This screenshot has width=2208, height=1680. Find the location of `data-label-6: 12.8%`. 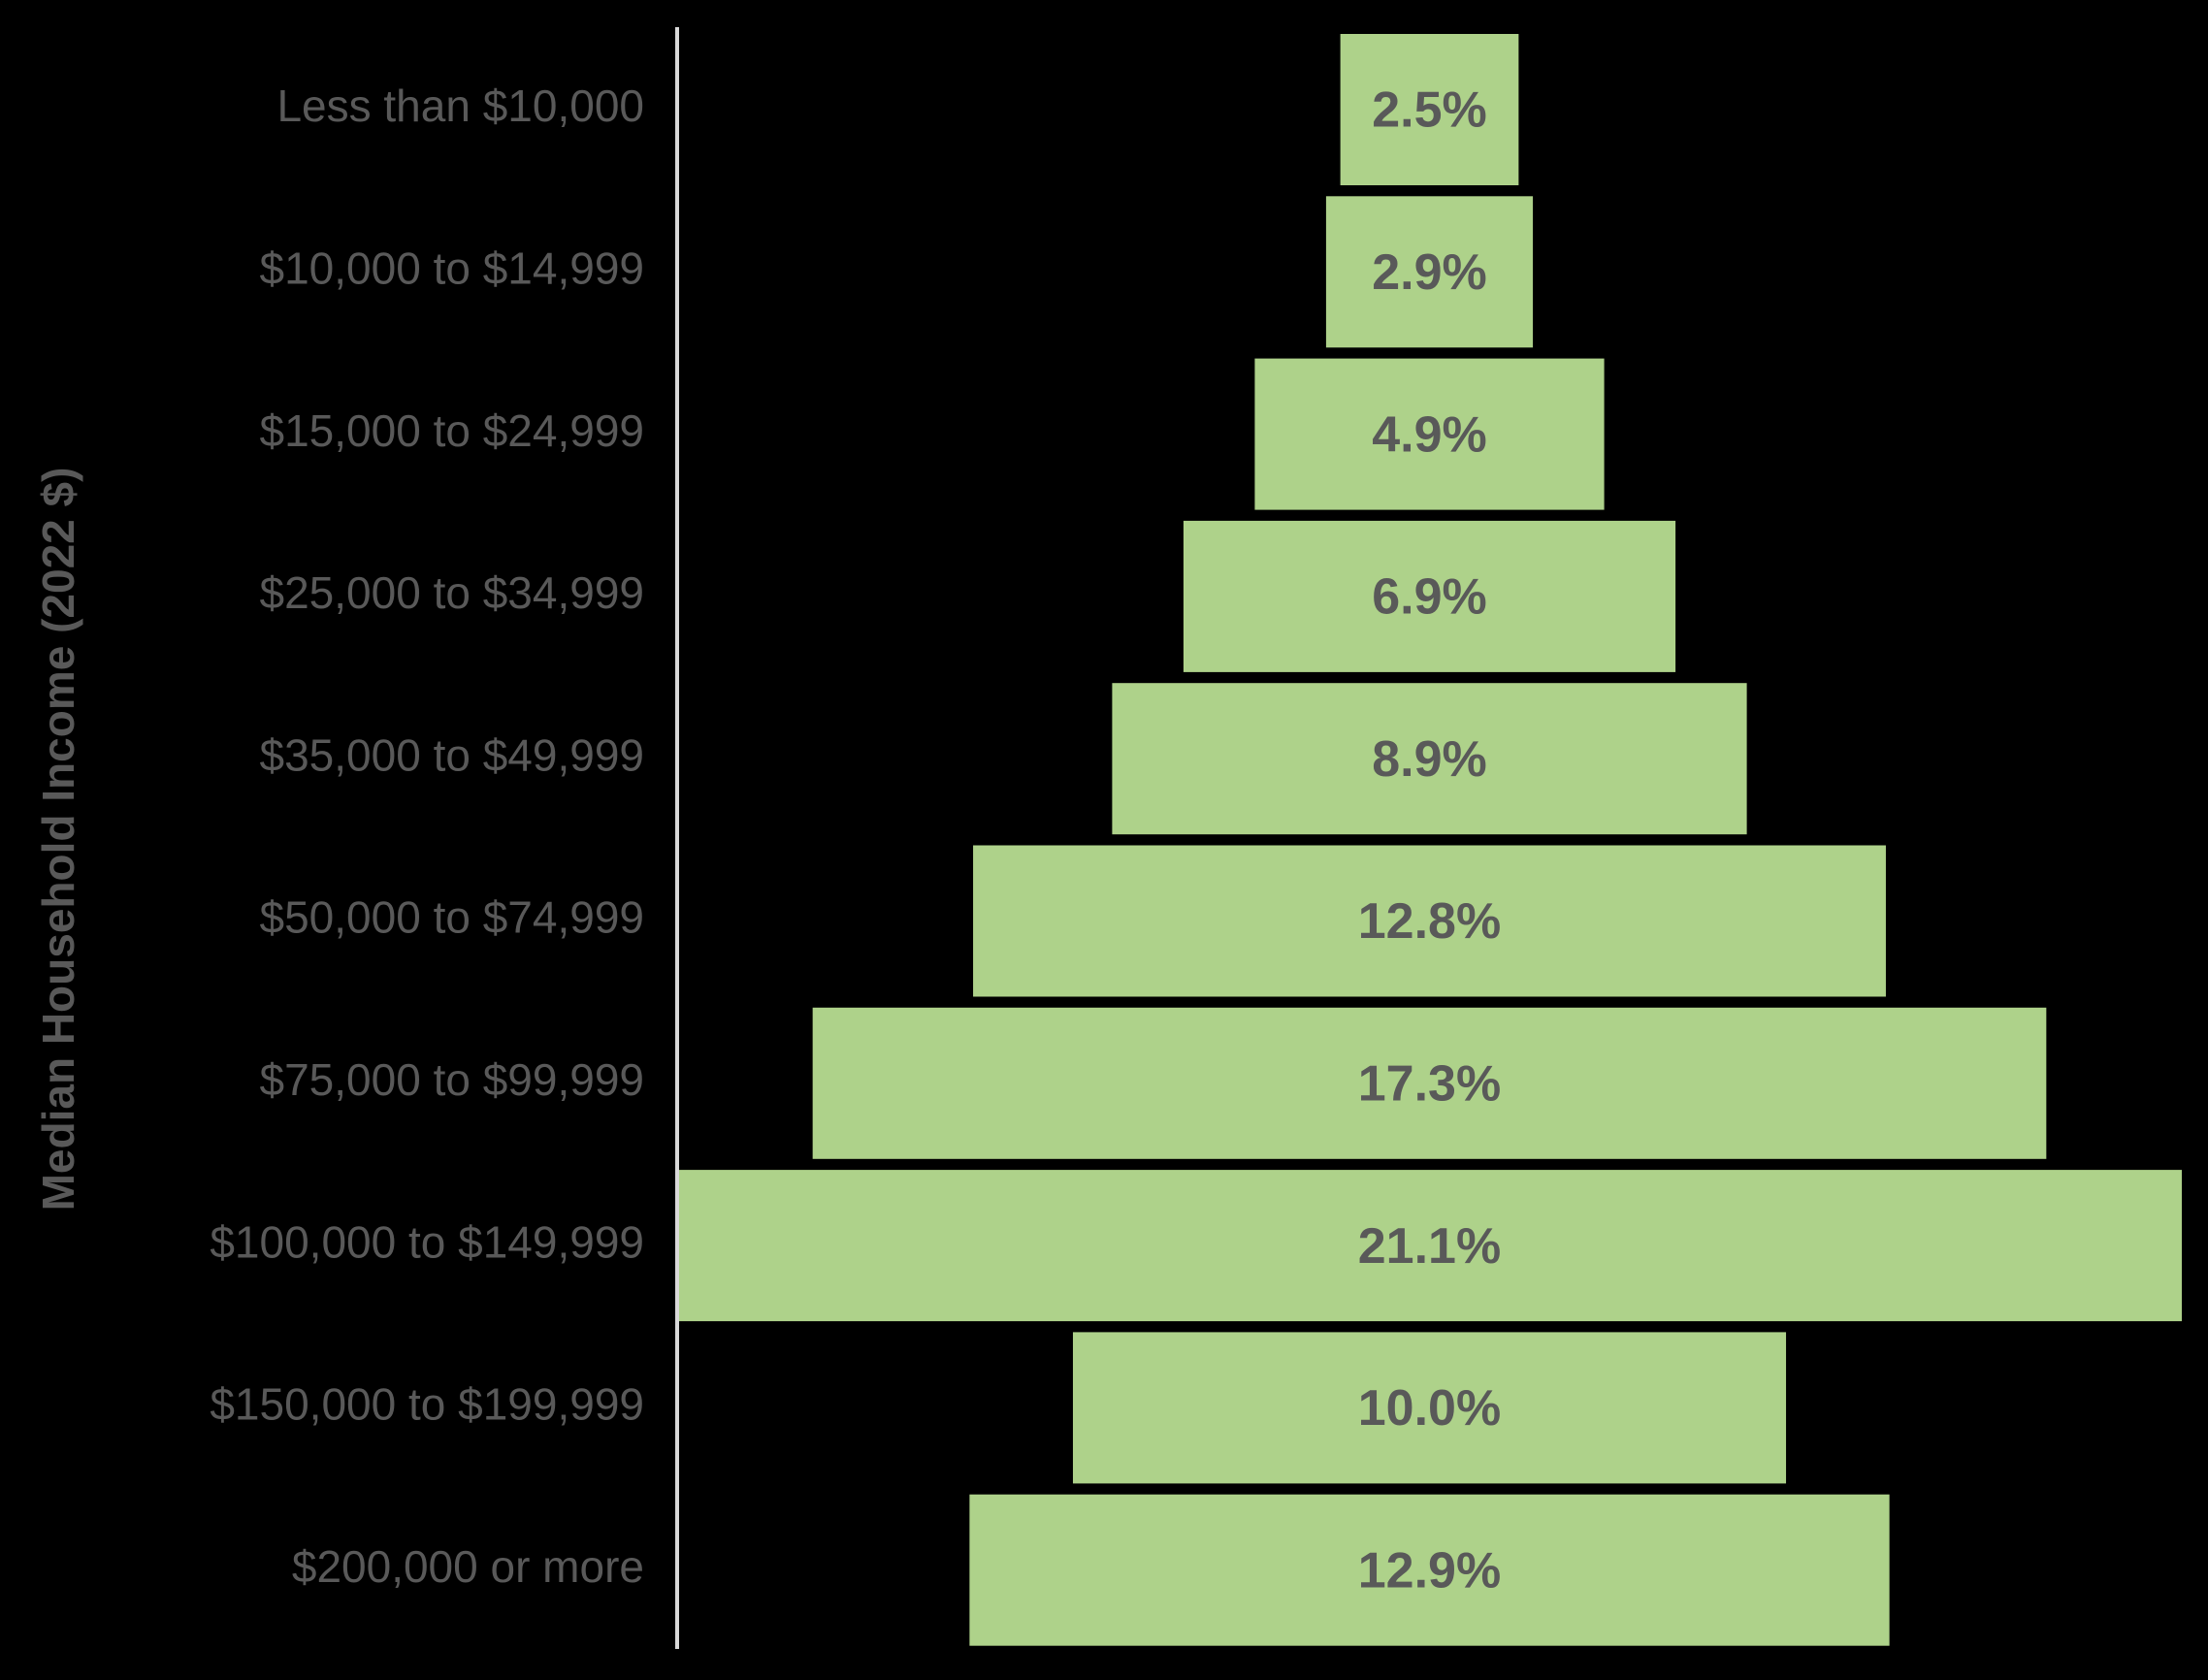

data-label-6: 12.8% is located at coordinates (1429, 921).